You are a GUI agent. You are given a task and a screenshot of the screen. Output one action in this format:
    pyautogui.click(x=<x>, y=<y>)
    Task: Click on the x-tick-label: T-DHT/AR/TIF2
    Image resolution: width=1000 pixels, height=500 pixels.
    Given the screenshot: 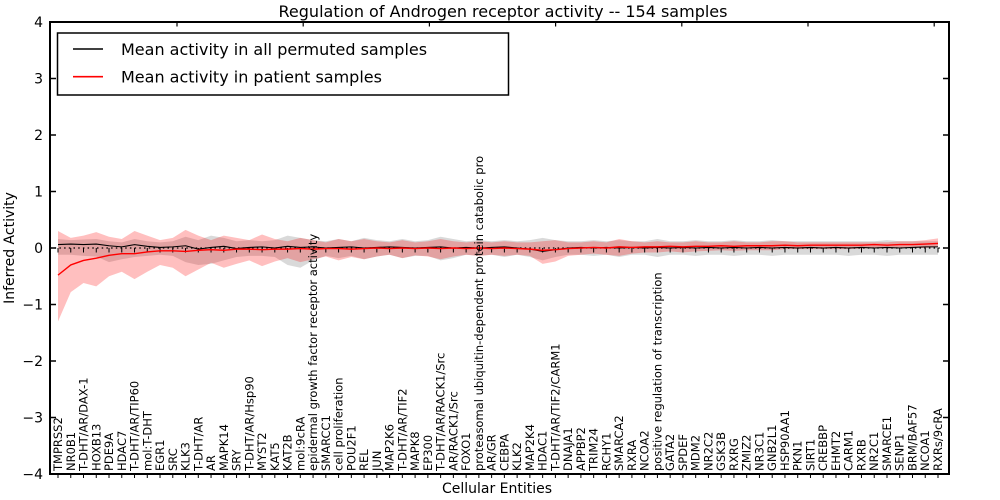 What is the action you would take?
    pyautogui.click(x=402, y=430)
    